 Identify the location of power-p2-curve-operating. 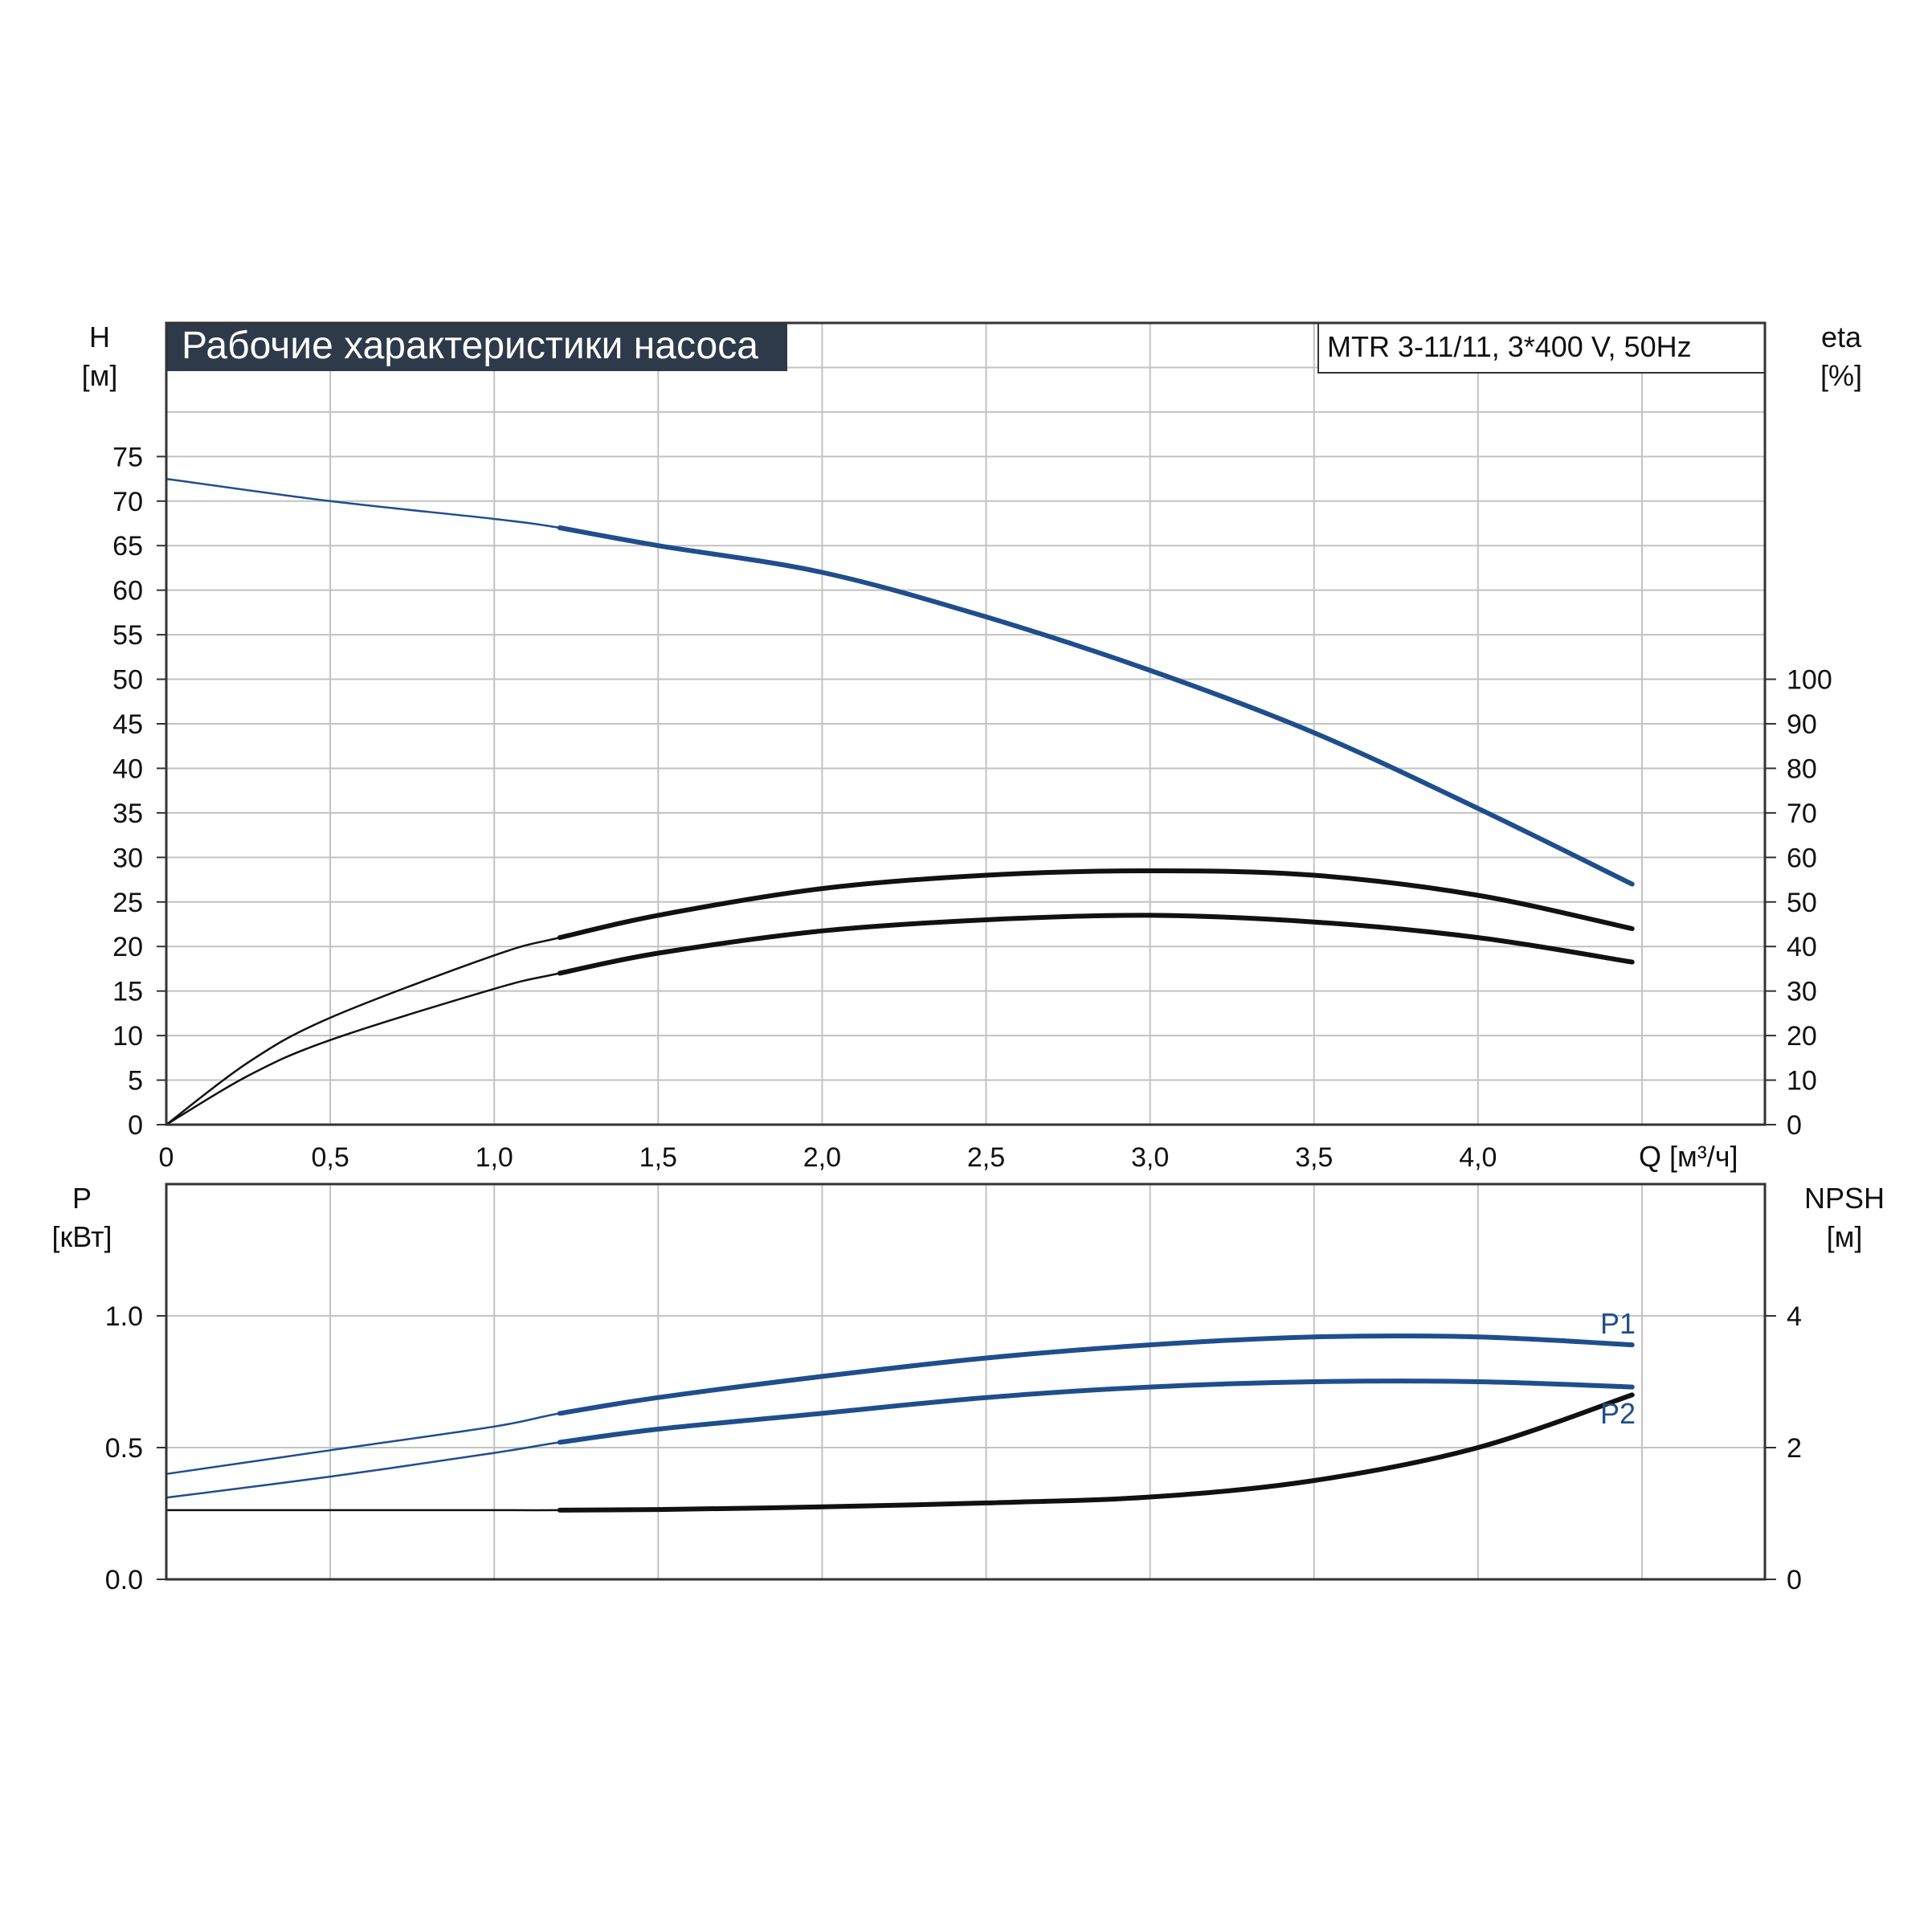
(1096, 1412).